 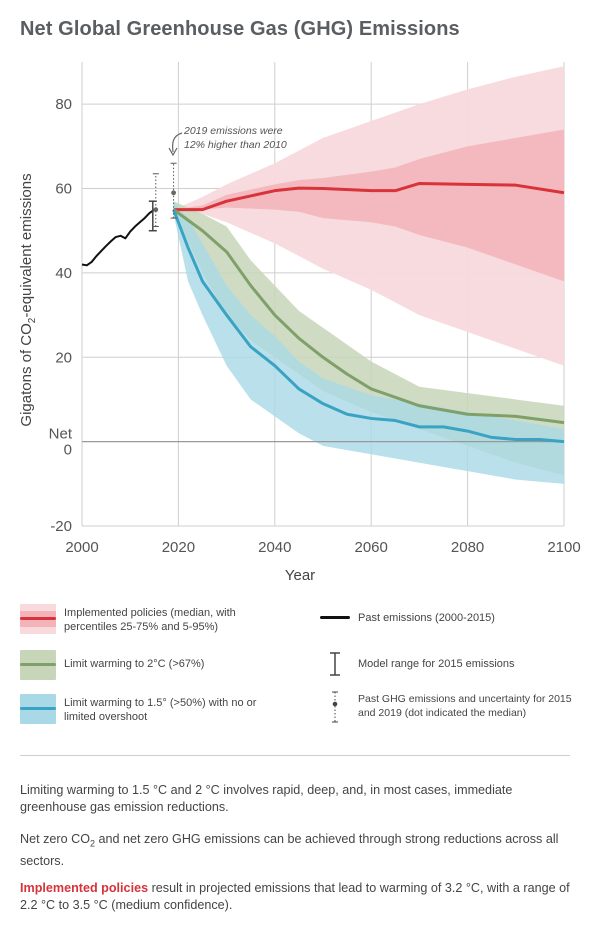 I want to click on uncertainty-swatch, so click(x=335, y=706).